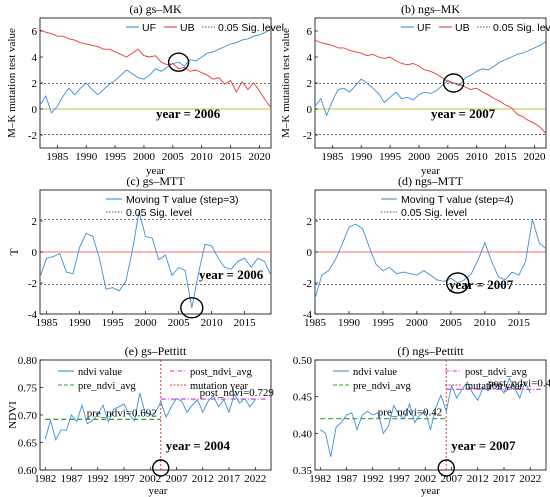 The width and height of the screenshot is (550, 497). What do you see at coordinates (155, 9) in the screenshot?
I see `panel-title: (a) gs–MK` at bounding box center [155, 9].